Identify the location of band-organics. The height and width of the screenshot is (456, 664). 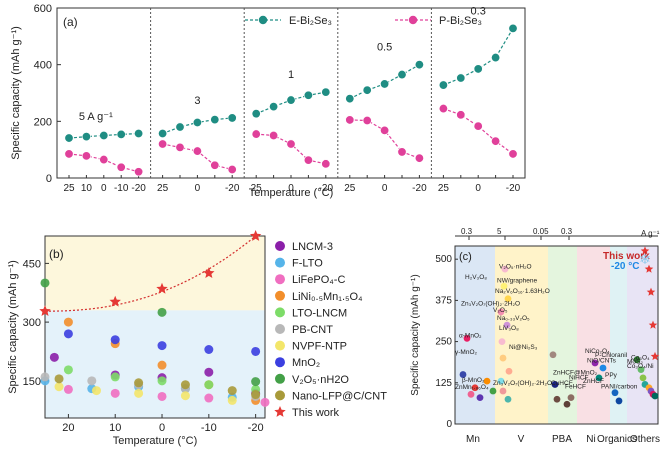
(618, 335).